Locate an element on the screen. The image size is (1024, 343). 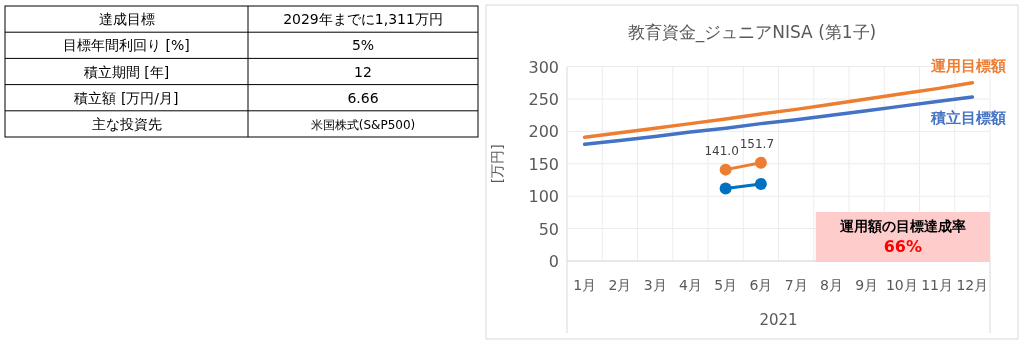
x-tick-label: 10月 is located at coordinates (901, 285).